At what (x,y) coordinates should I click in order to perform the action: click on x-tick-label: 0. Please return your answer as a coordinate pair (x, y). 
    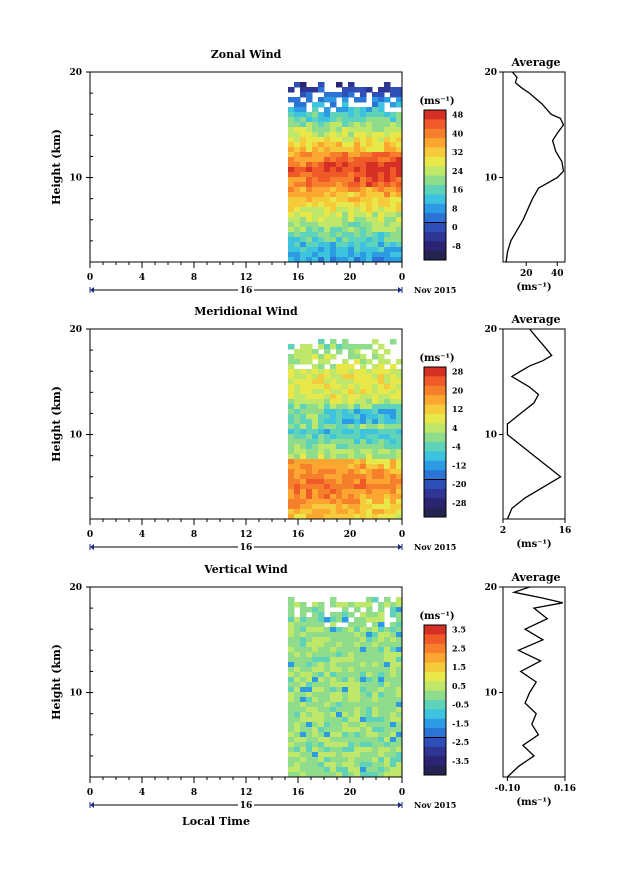
    Looking at the image, I should click on (90, 535).